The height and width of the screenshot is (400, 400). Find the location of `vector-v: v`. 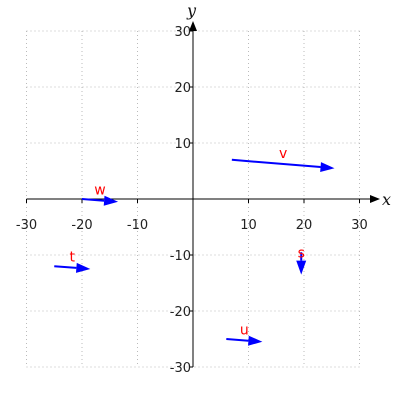

vector-v: v is located at coordinates (283, 159).